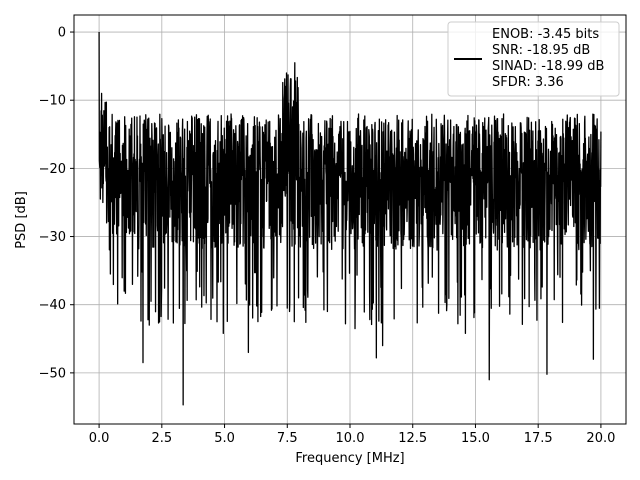  What do you see at coordinates (224, 438) in the screenshot?
I see `x-tick-label: 5.0` at bounding box center [224, 438].